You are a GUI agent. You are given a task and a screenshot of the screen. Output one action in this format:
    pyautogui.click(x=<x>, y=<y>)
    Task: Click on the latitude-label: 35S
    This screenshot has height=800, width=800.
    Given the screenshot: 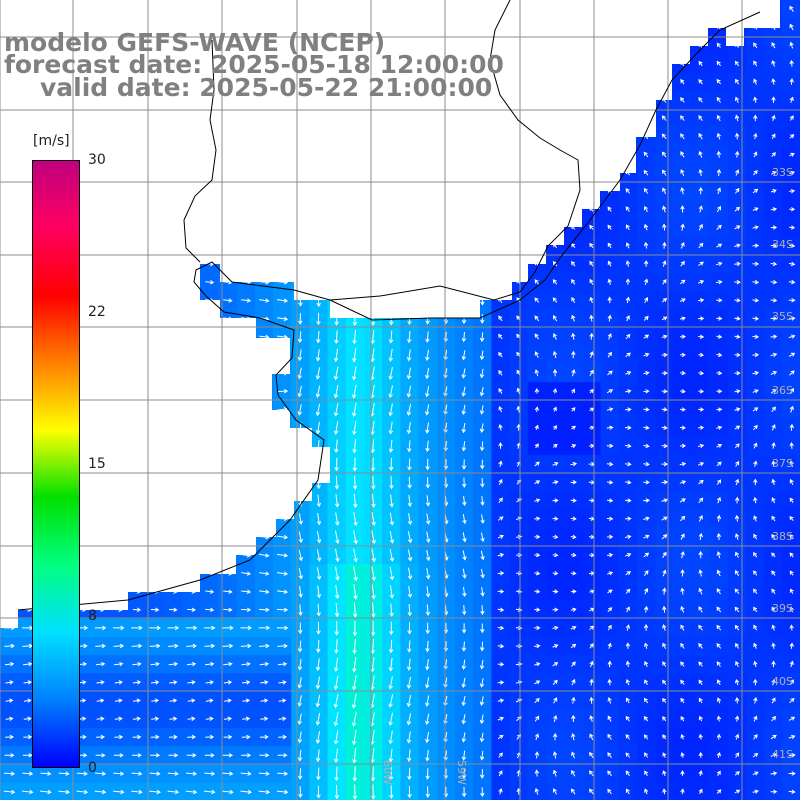 What is the action you would take?
    pyautogui.click(x=782, y=316)
    